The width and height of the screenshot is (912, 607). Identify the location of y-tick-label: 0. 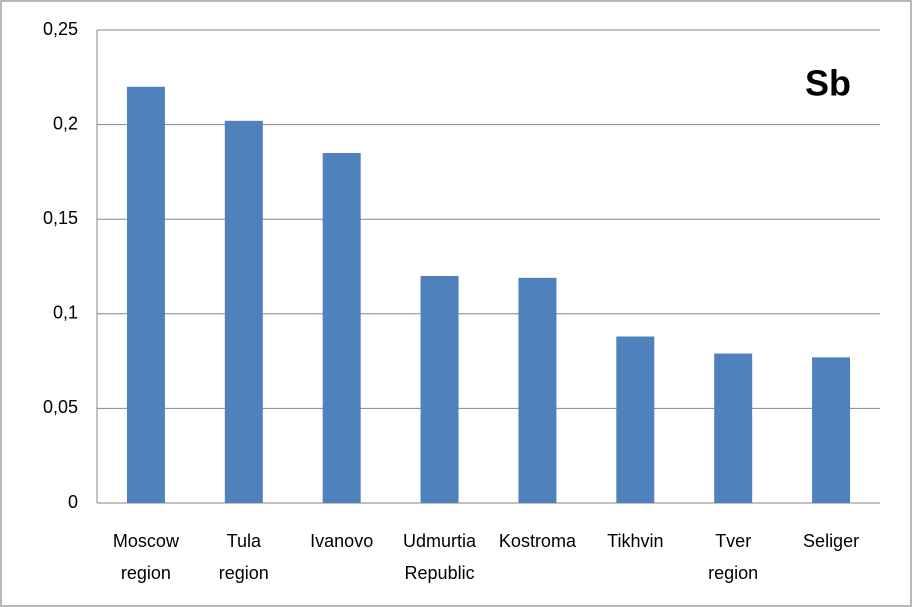
(73, 502).